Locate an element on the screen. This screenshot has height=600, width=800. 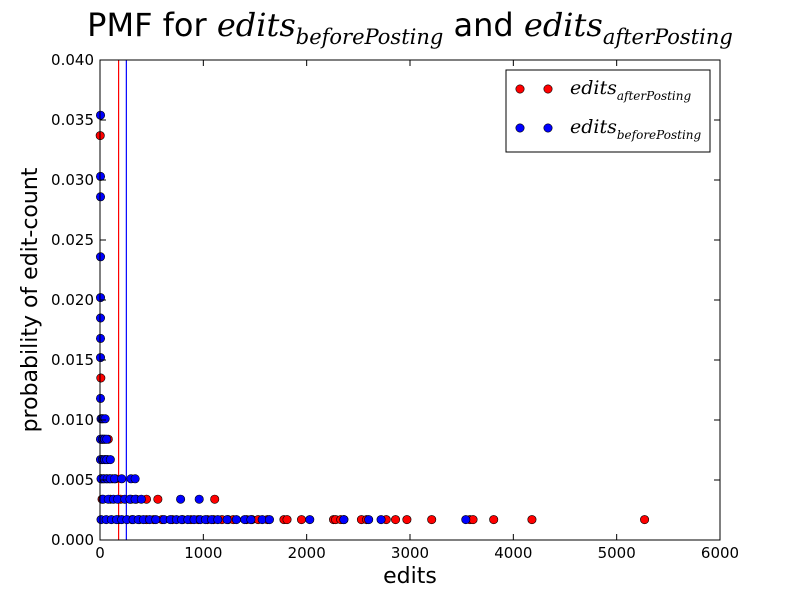
legend-var-afterPosting: edits is located at coordinates (593, 88).